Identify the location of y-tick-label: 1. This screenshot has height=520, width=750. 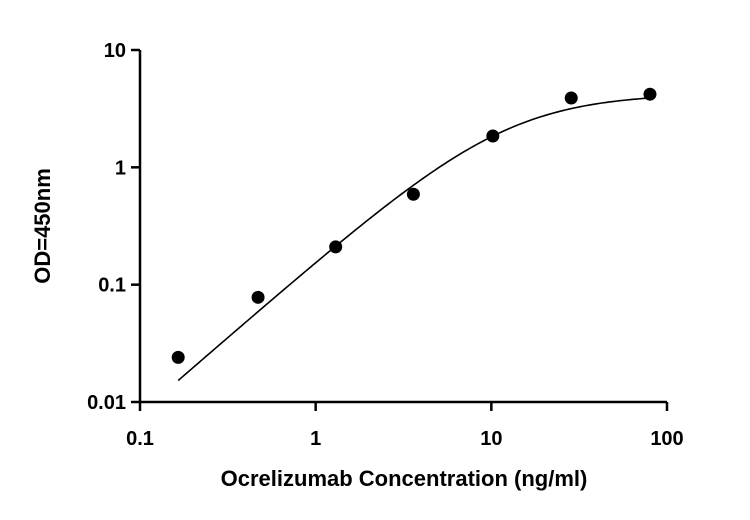
(120, 168).